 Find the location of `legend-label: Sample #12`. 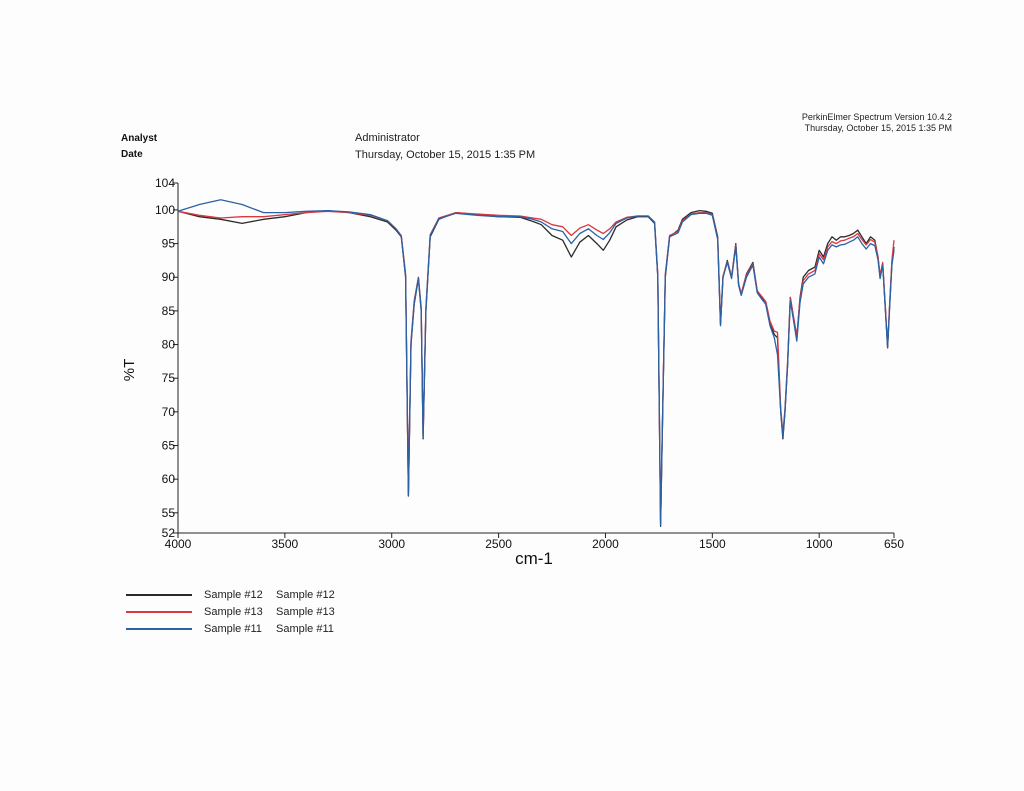

legend-label: Sample #12 is located at coordinates (233, 594).